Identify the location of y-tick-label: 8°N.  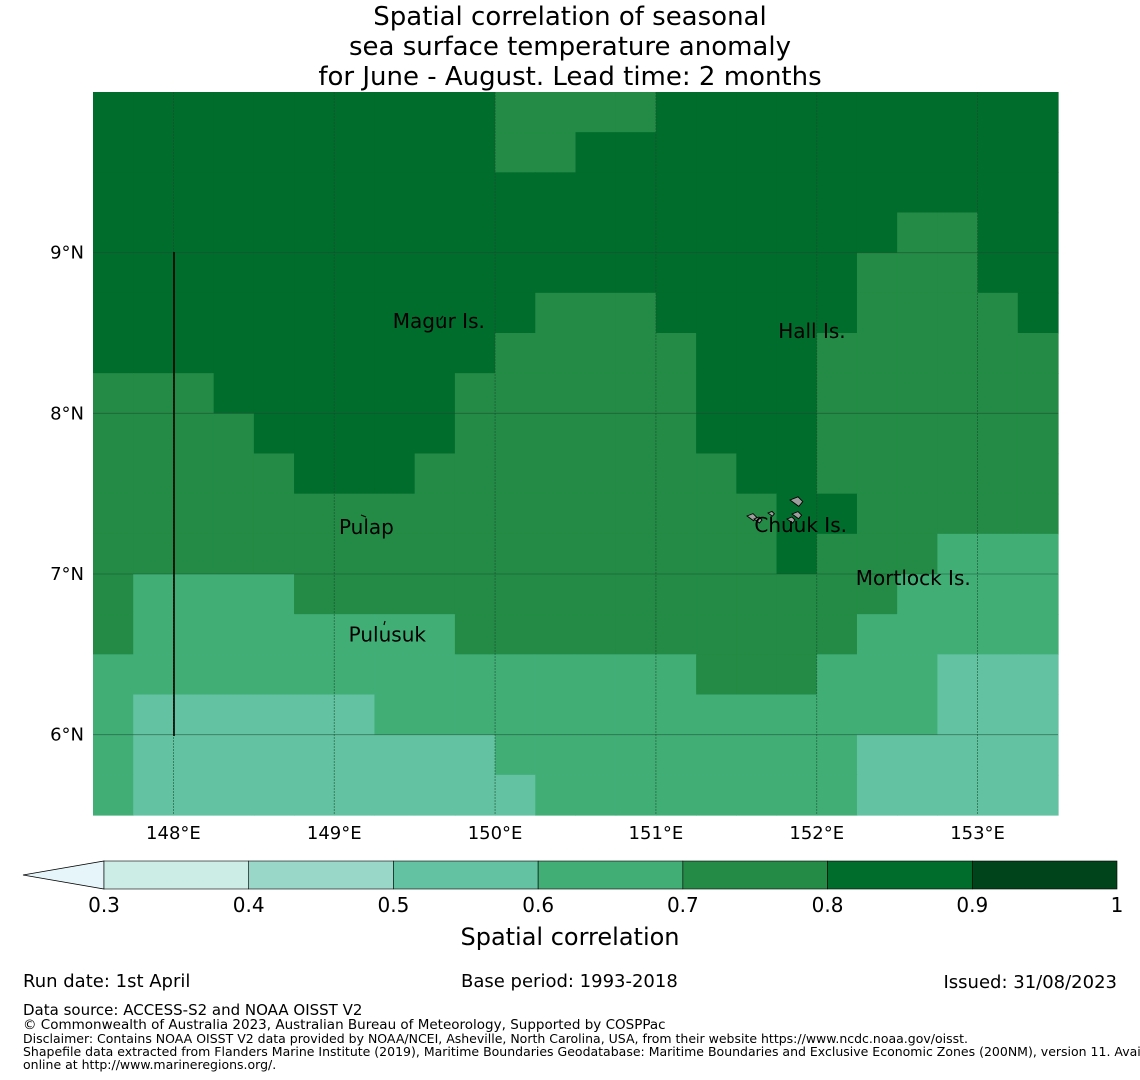
(67, 413).